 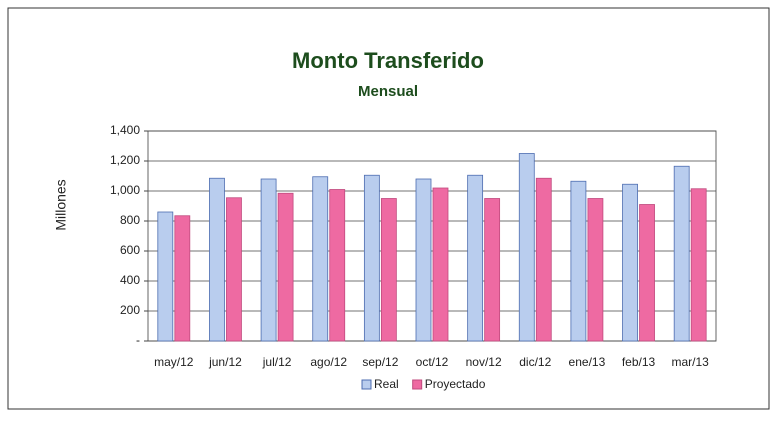 What do you see at coordinates (388, 91) in the screenshot?
I see `chart-subtitle: Mensual` at bounding box center [388, 91].